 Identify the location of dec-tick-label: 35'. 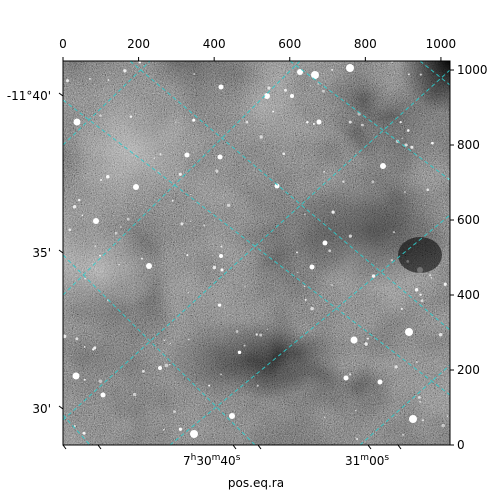
(41, 253).